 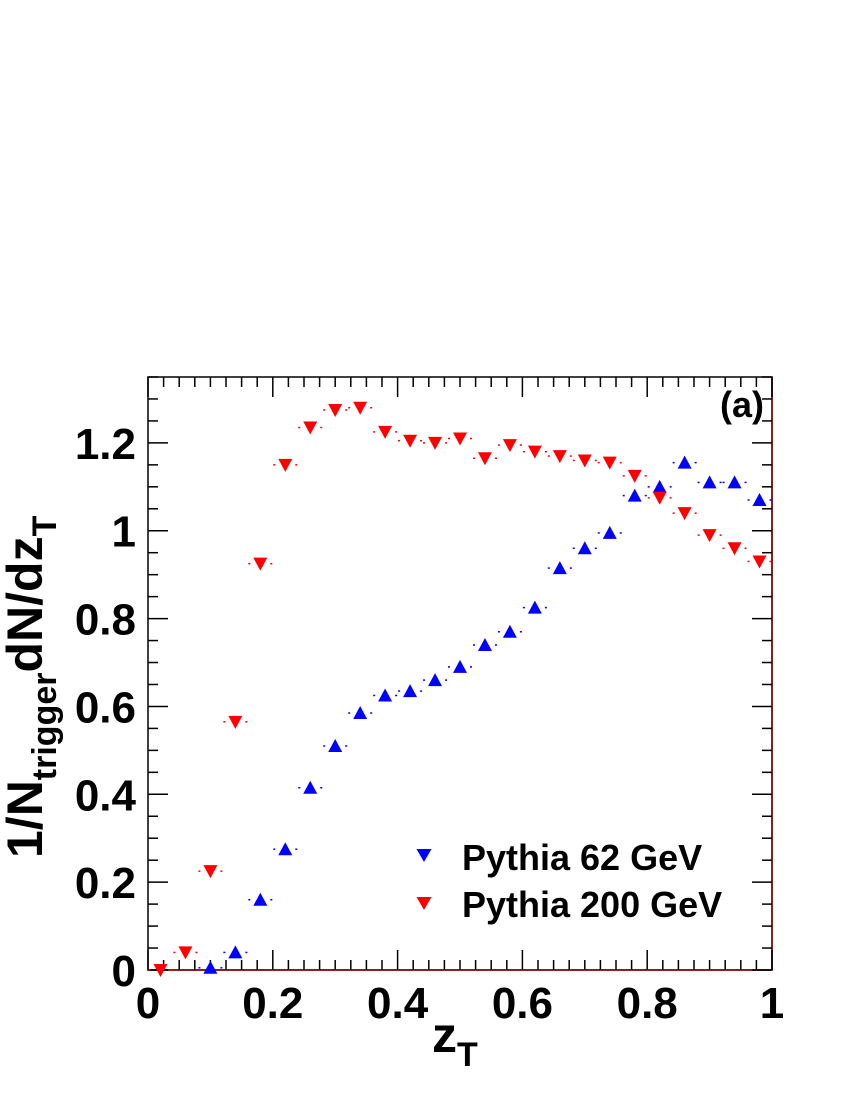 I want to click on y-tick-label: 1.2, so click(x=105, y=444).